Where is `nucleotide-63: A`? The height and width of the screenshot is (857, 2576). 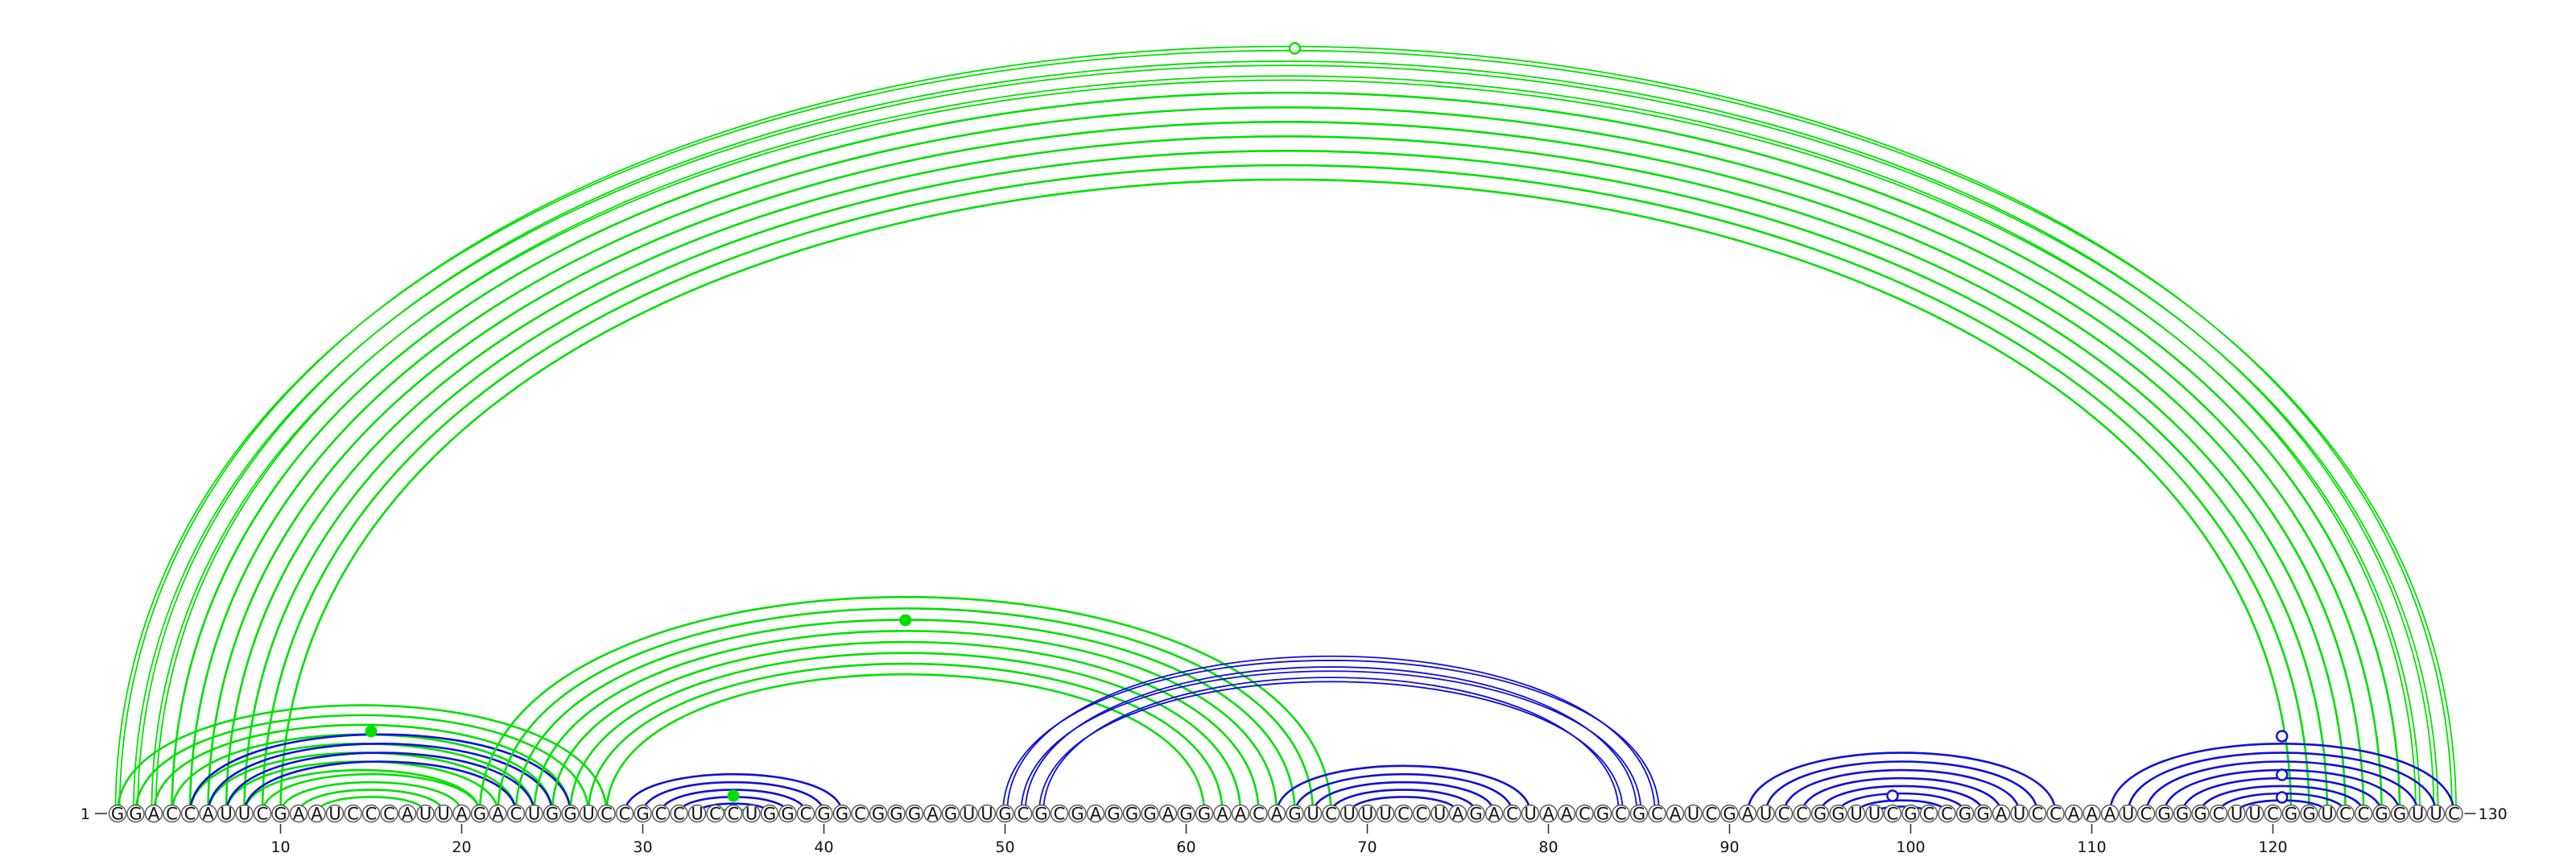
nucleotide-63: A is located at coordinates (1240, 814).